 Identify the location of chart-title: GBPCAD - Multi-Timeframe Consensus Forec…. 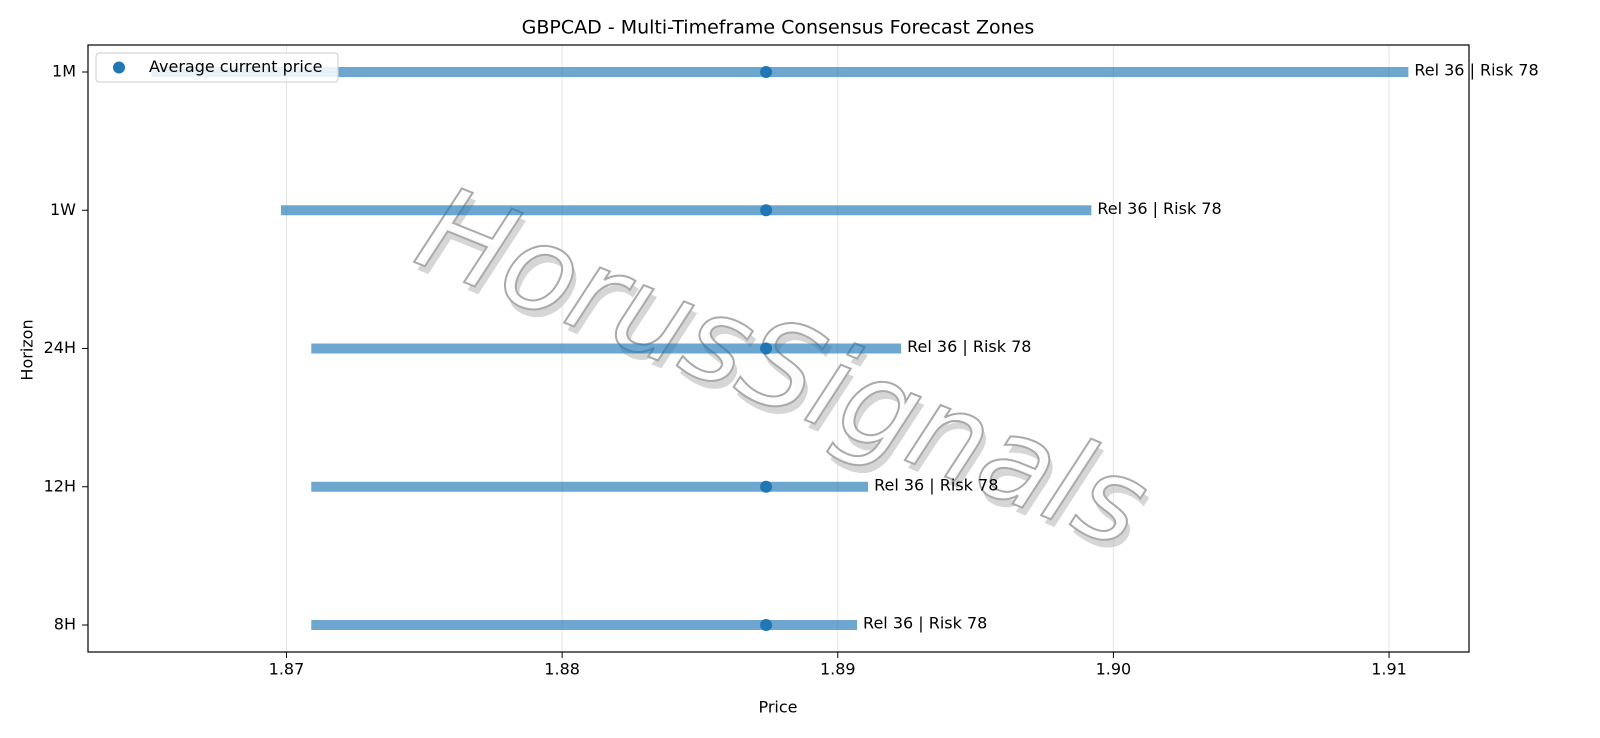
(778, 28).